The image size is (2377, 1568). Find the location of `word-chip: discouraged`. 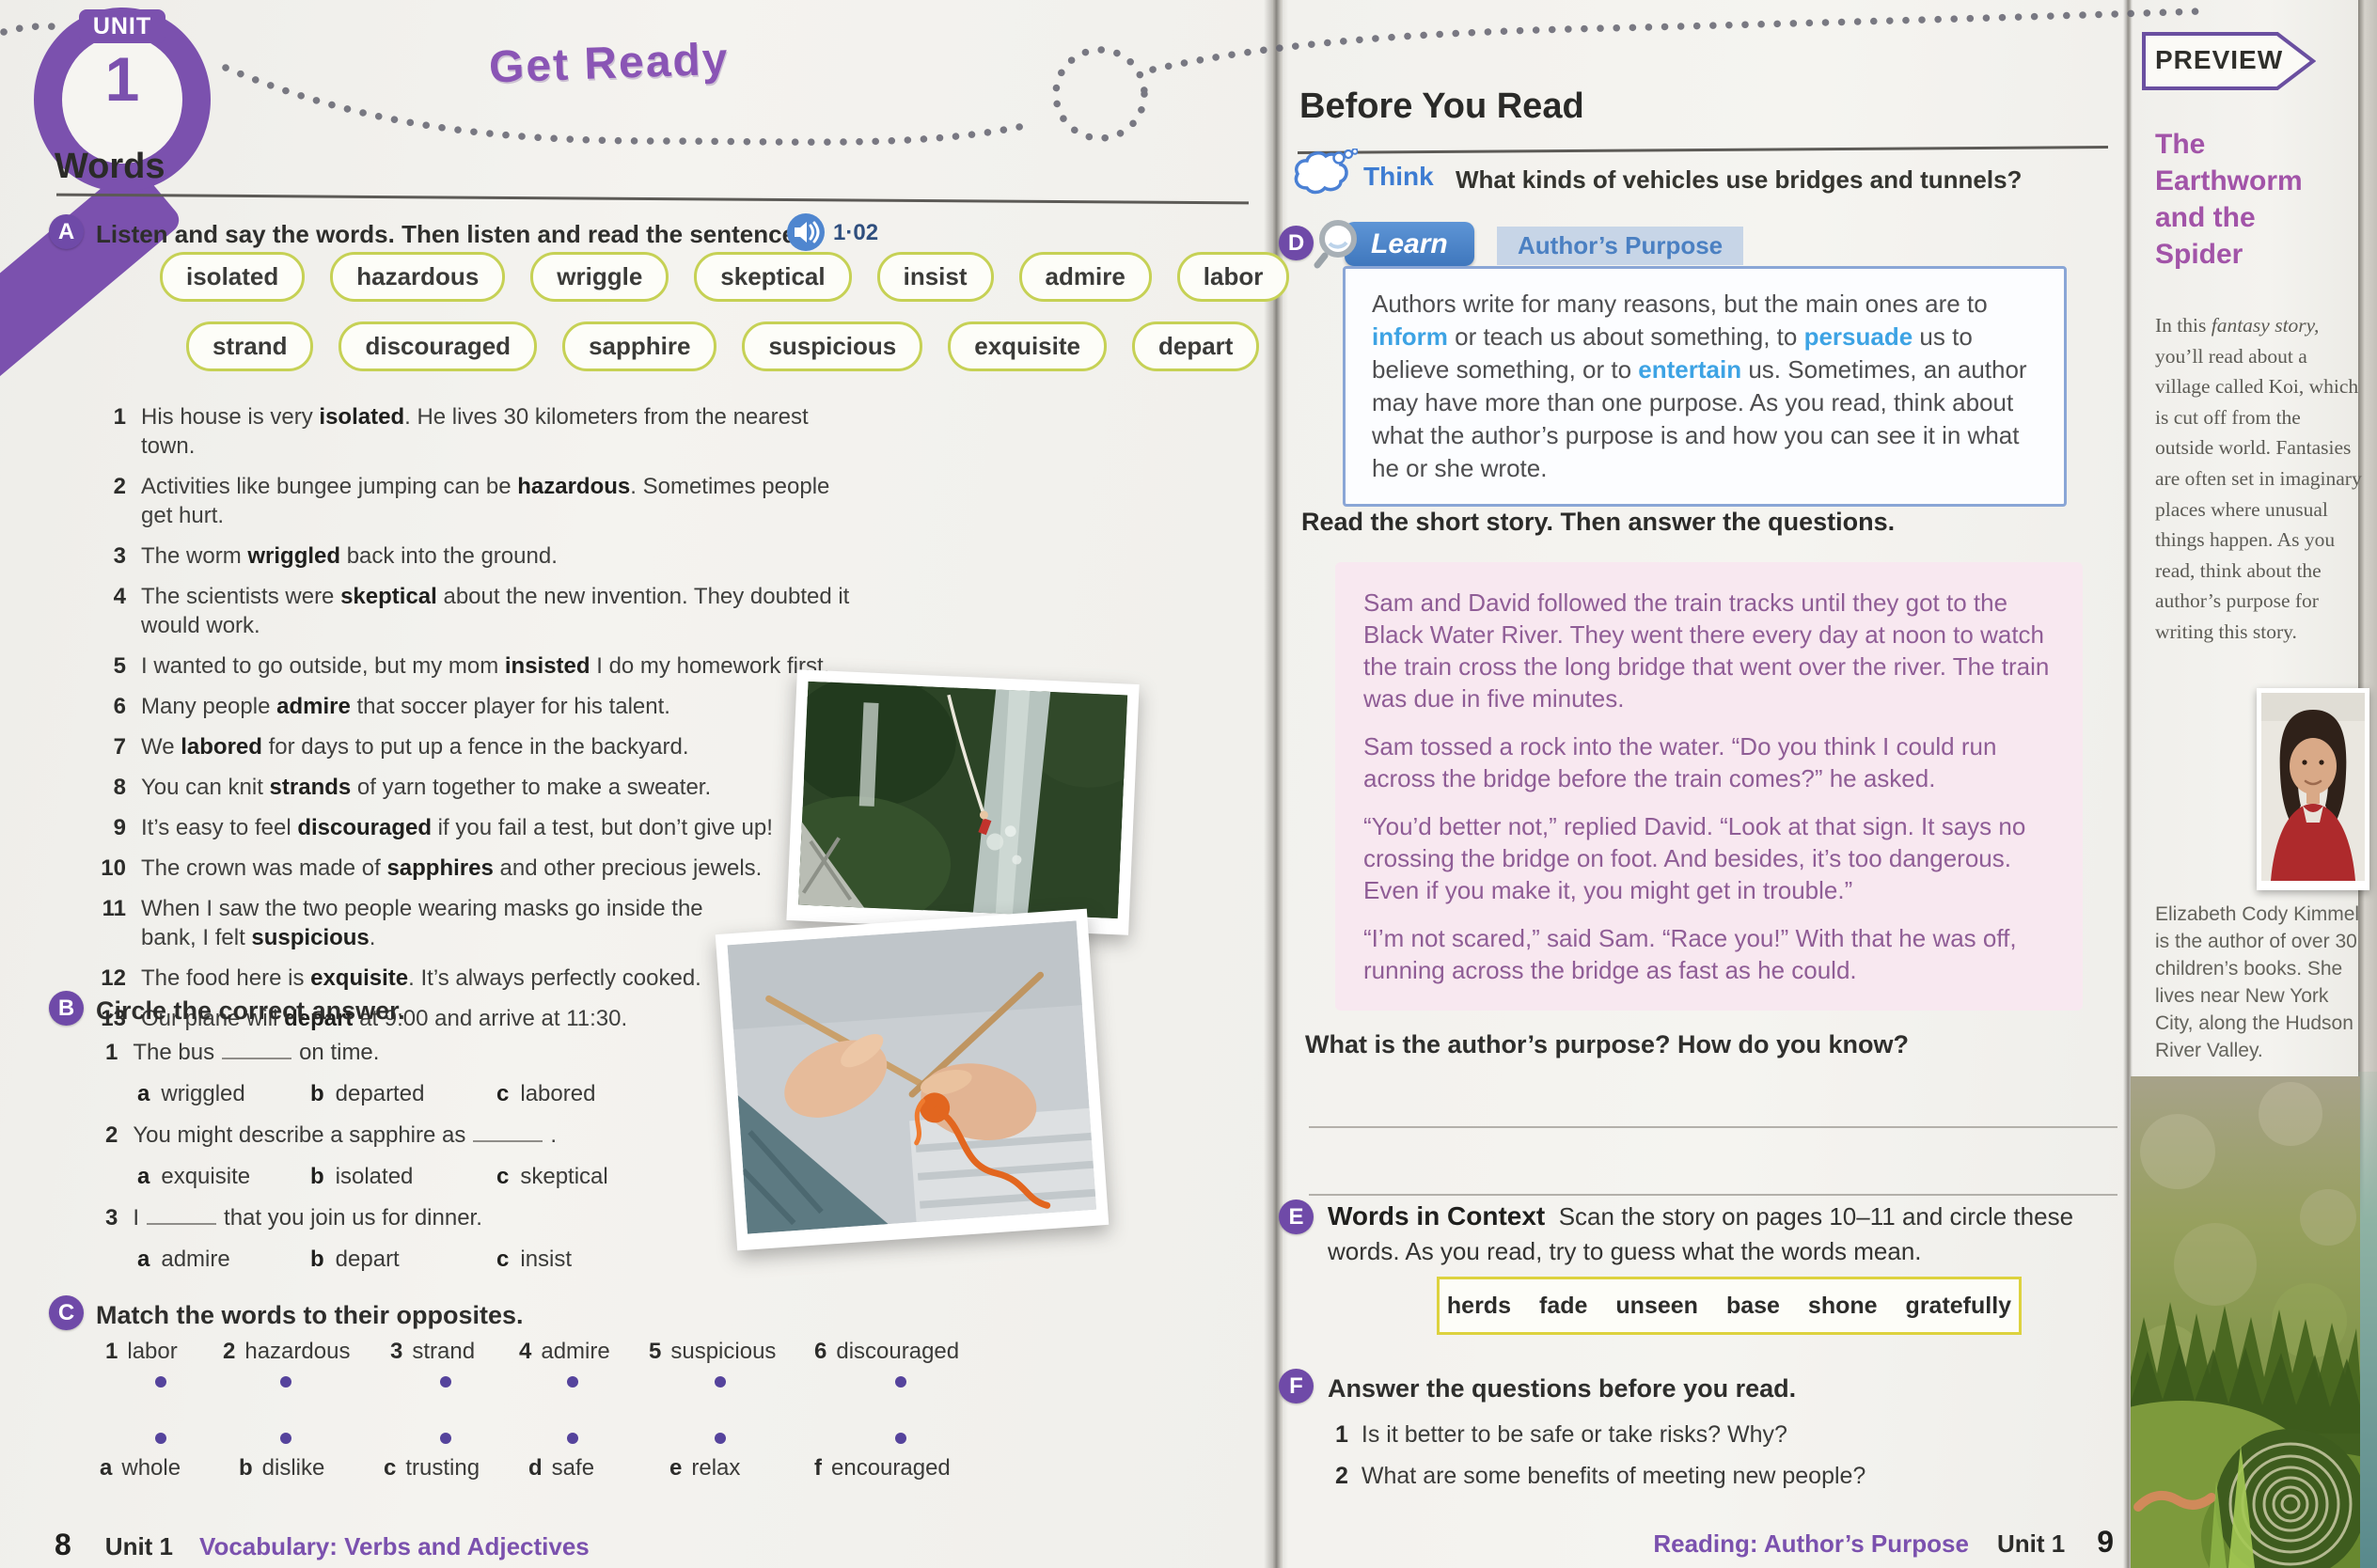

word-chip: discouraged is located at coordinates (438, 346).